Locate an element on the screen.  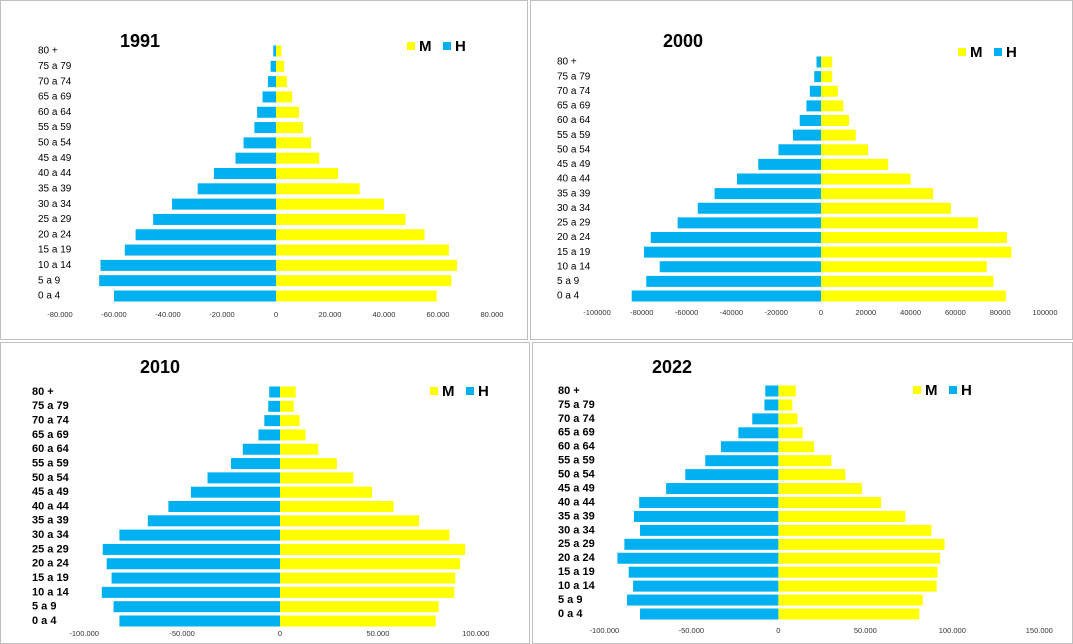
x-tick-label: 100.000 is located at coordinates (475, 633).